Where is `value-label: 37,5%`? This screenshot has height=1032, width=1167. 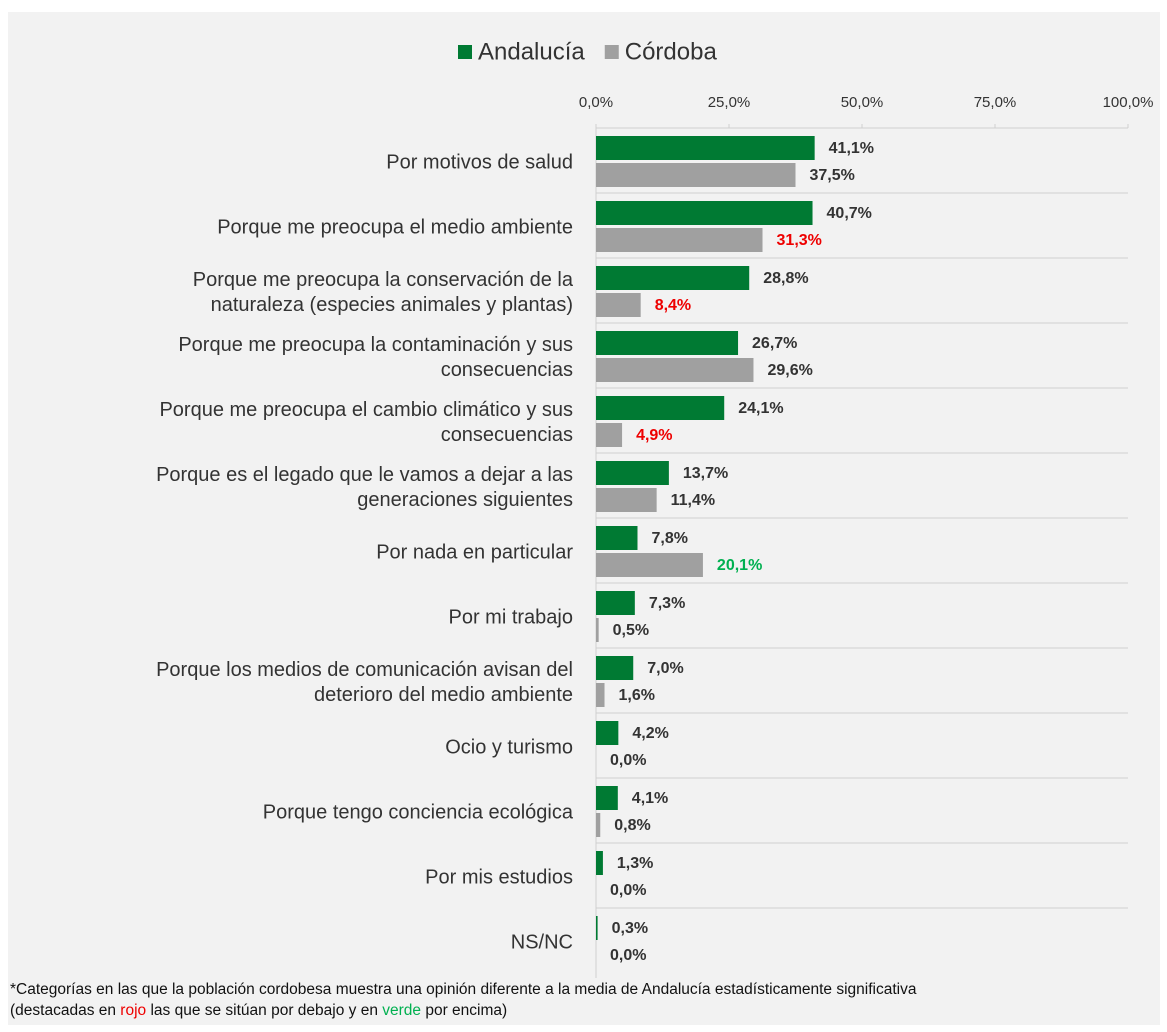 value-label: 37,5% is located at coordinates (832, 175).